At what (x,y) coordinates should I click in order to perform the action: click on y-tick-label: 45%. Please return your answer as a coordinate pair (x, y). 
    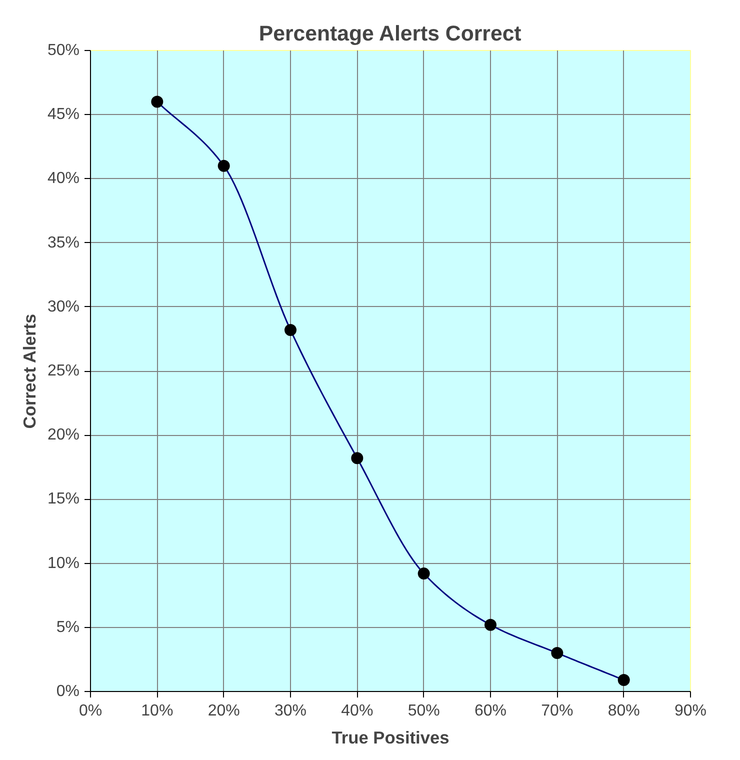
    Looking at the image, I should click on (63, 115).